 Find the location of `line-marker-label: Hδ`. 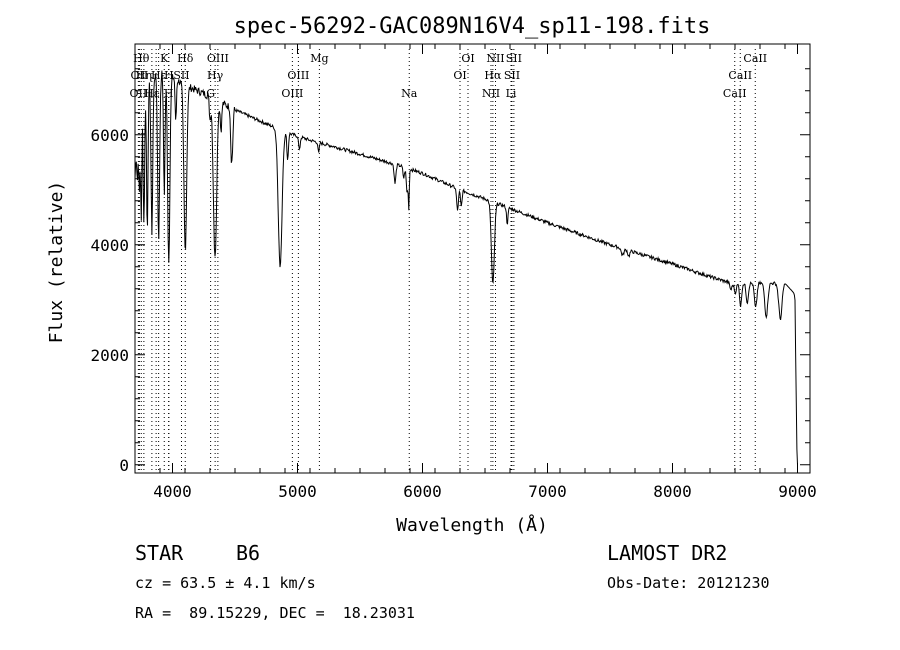

line-marker-label: Hδ is located at coordinates (185, 58).